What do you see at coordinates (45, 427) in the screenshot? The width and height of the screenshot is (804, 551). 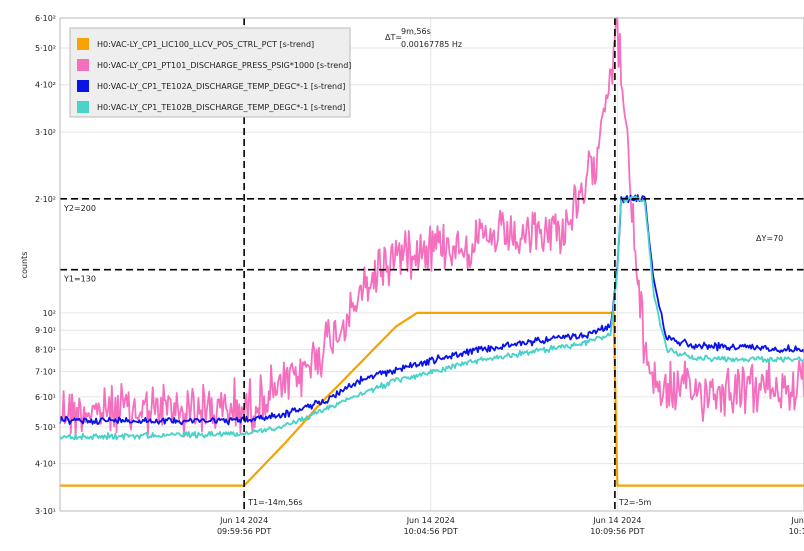 I see `y-tick-label: 5·10¹` at bounding box center [45, 427].